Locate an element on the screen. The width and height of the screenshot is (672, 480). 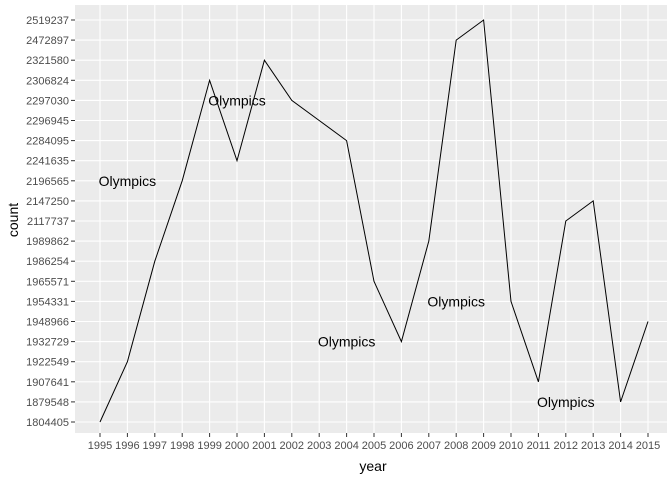
x-tick-label: 2004 is located at coordinates (346, 446).